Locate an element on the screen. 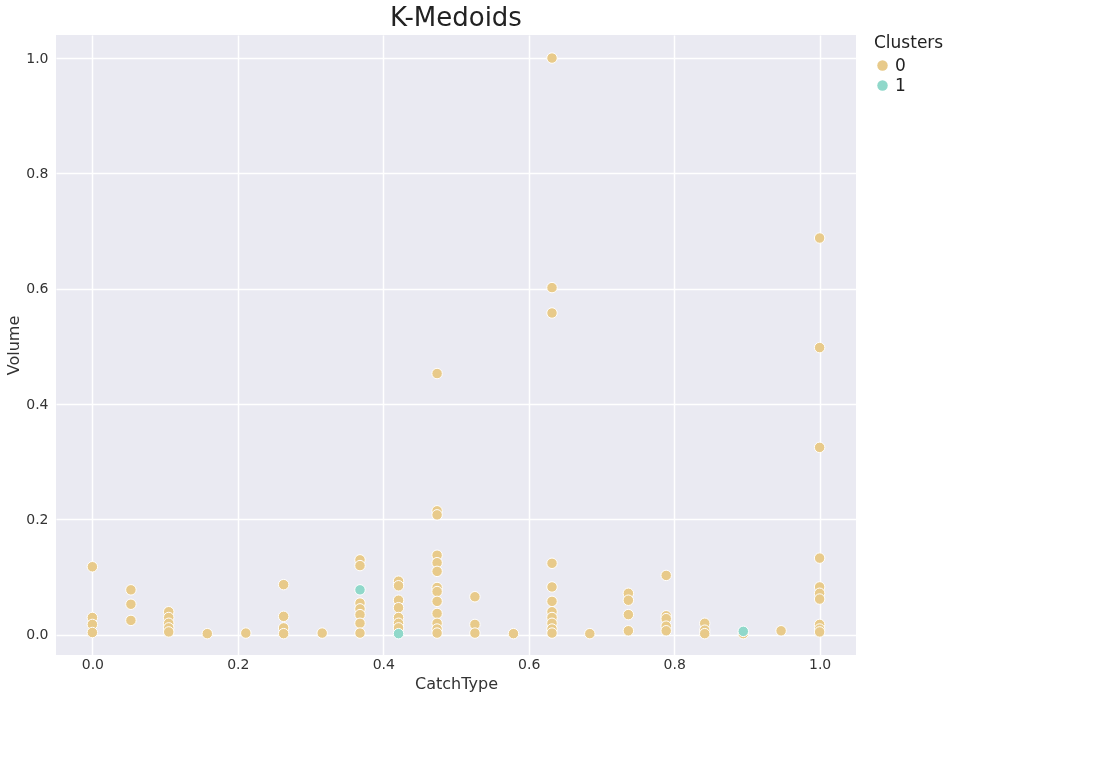 The image size is (1117, 784). x-tick-label: 1.0 is located at coordinates (820, 663).